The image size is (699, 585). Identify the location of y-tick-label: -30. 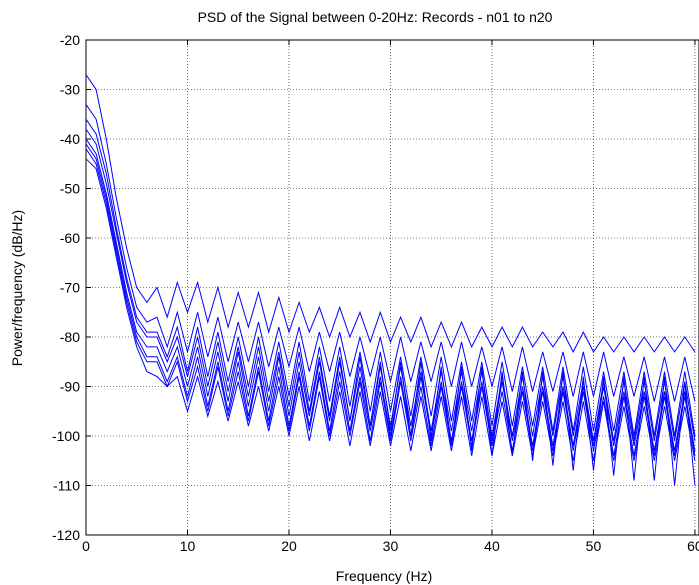
(70, 90).